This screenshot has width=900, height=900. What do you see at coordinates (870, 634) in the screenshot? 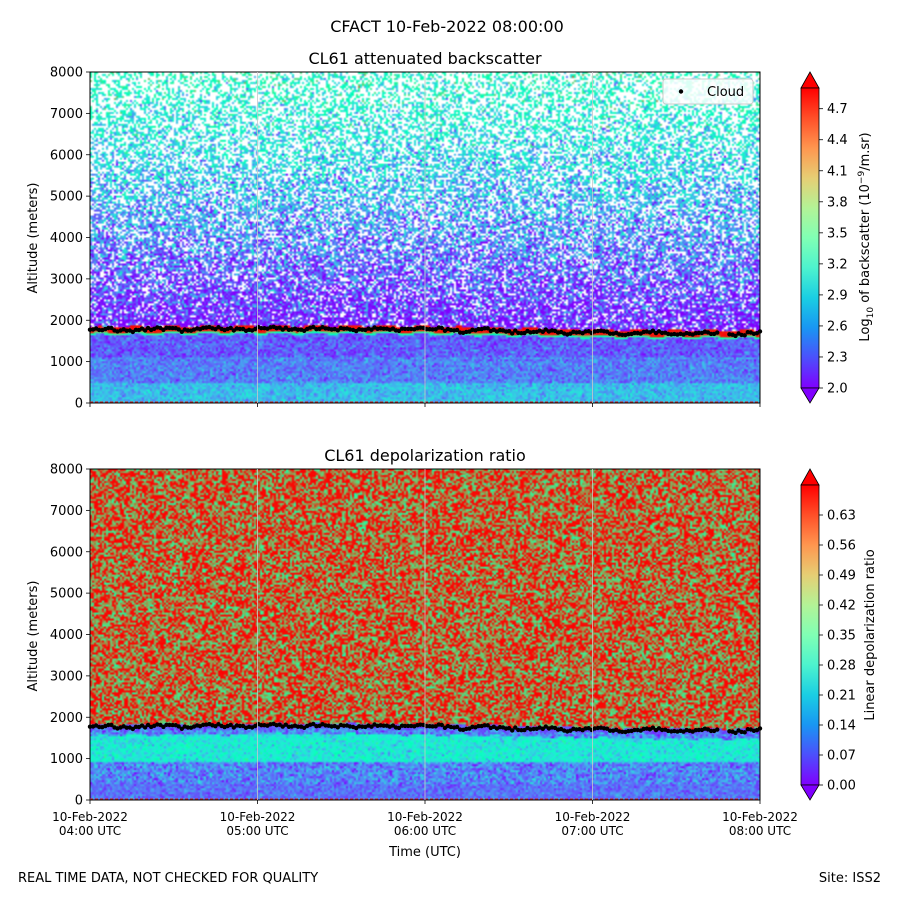
I see `depolarization-colorbar-label: Linear depolarization ratio` at bounding box center [870, 634].